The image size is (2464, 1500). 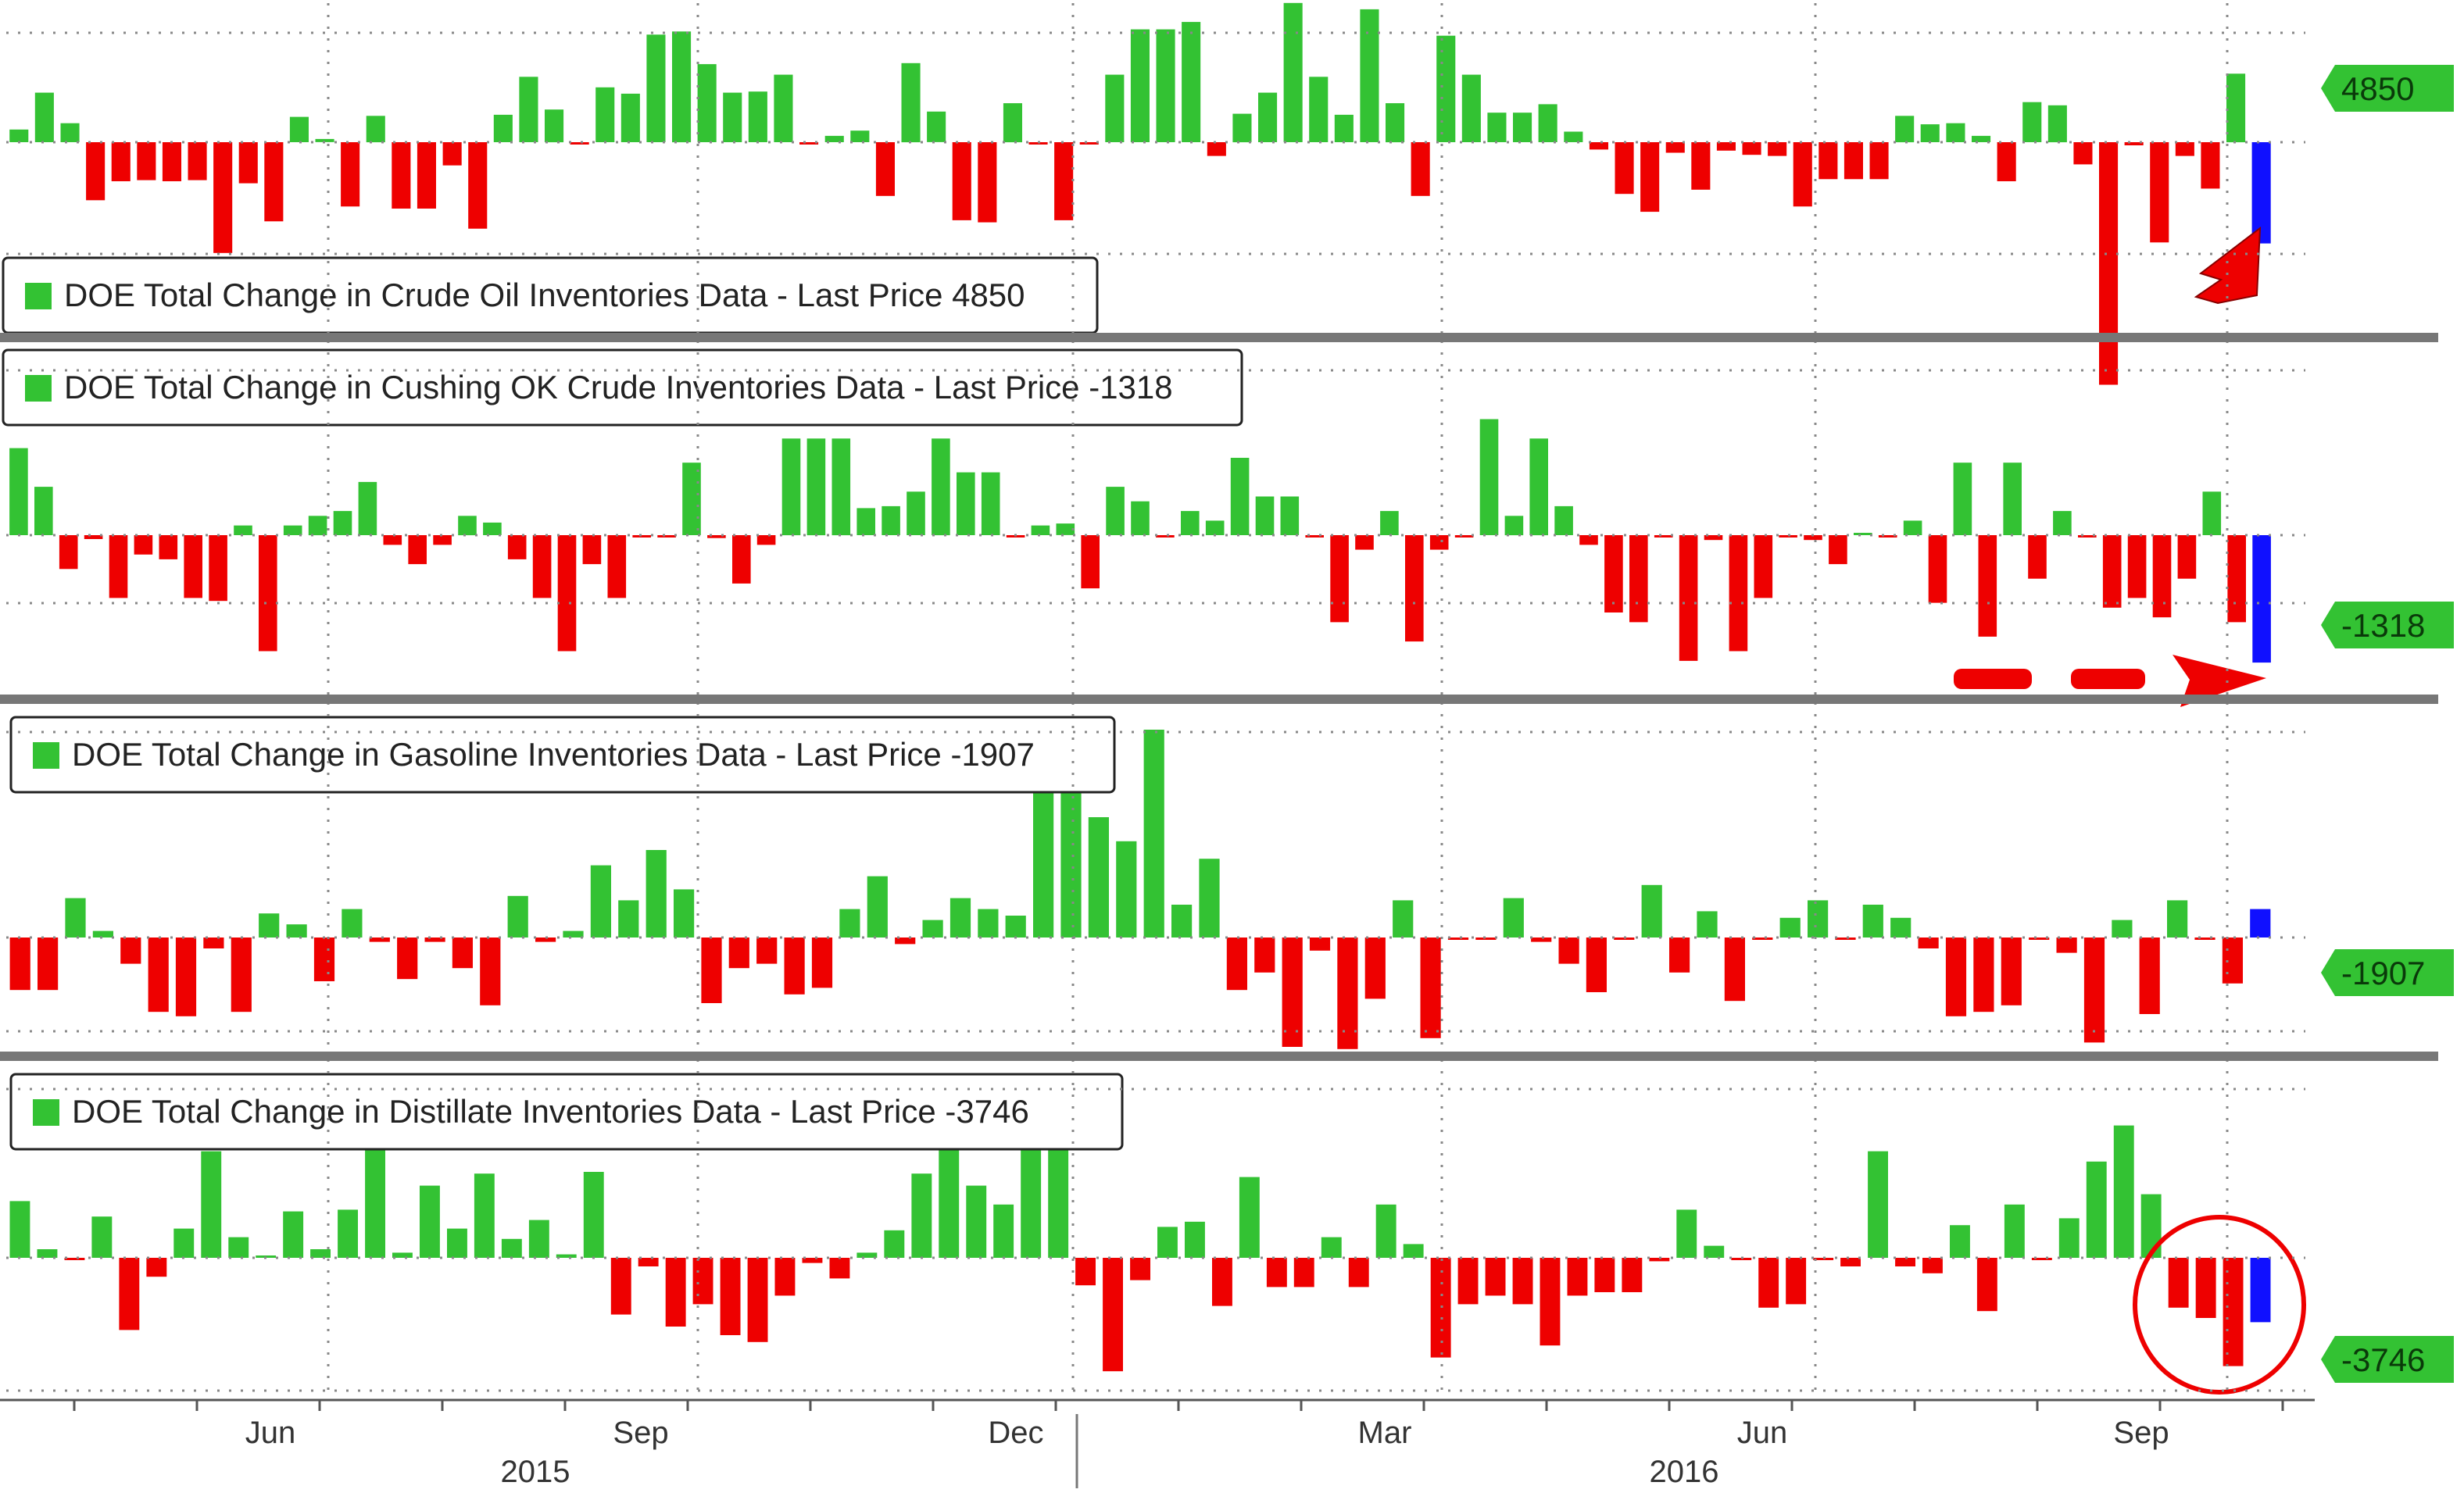 What do you see at coordinates (640, 1433) in the screenshot?
I see `x-axis-month-label: Sep` at bounding box center [640, 1433].